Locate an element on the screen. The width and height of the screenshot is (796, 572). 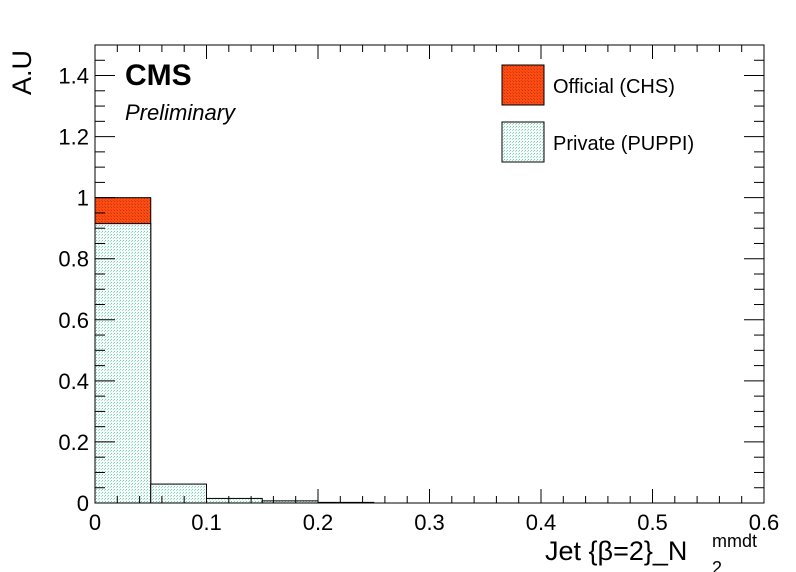
x-axis-title-subscript: 2 is located at coordinates (717, 565).